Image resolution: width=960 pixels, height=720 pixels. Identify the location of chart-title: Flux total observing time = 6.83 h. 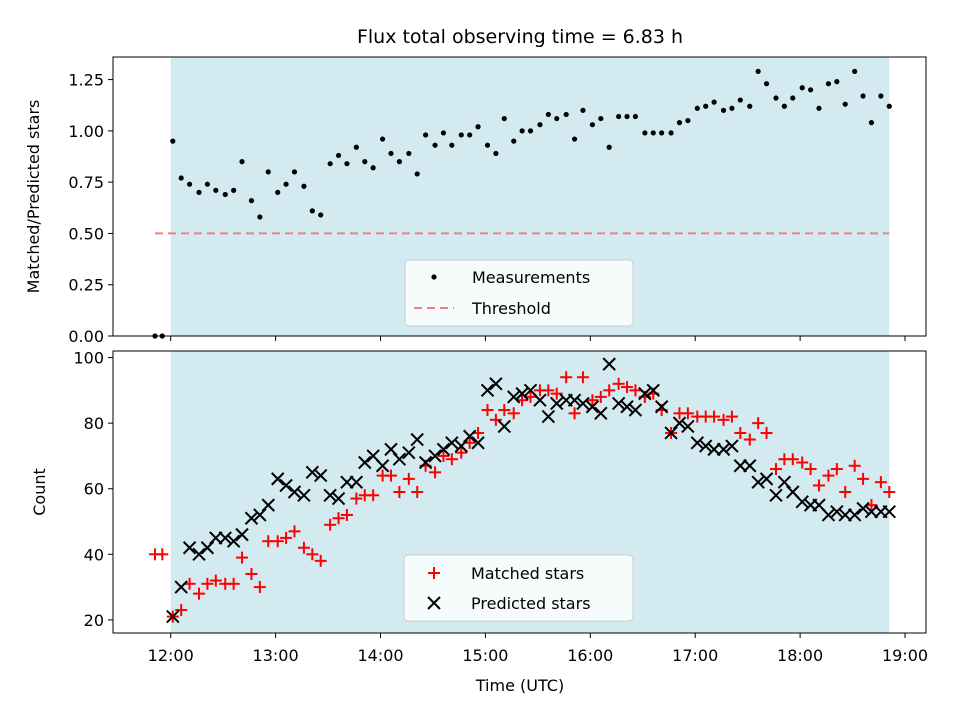
(520, 37).